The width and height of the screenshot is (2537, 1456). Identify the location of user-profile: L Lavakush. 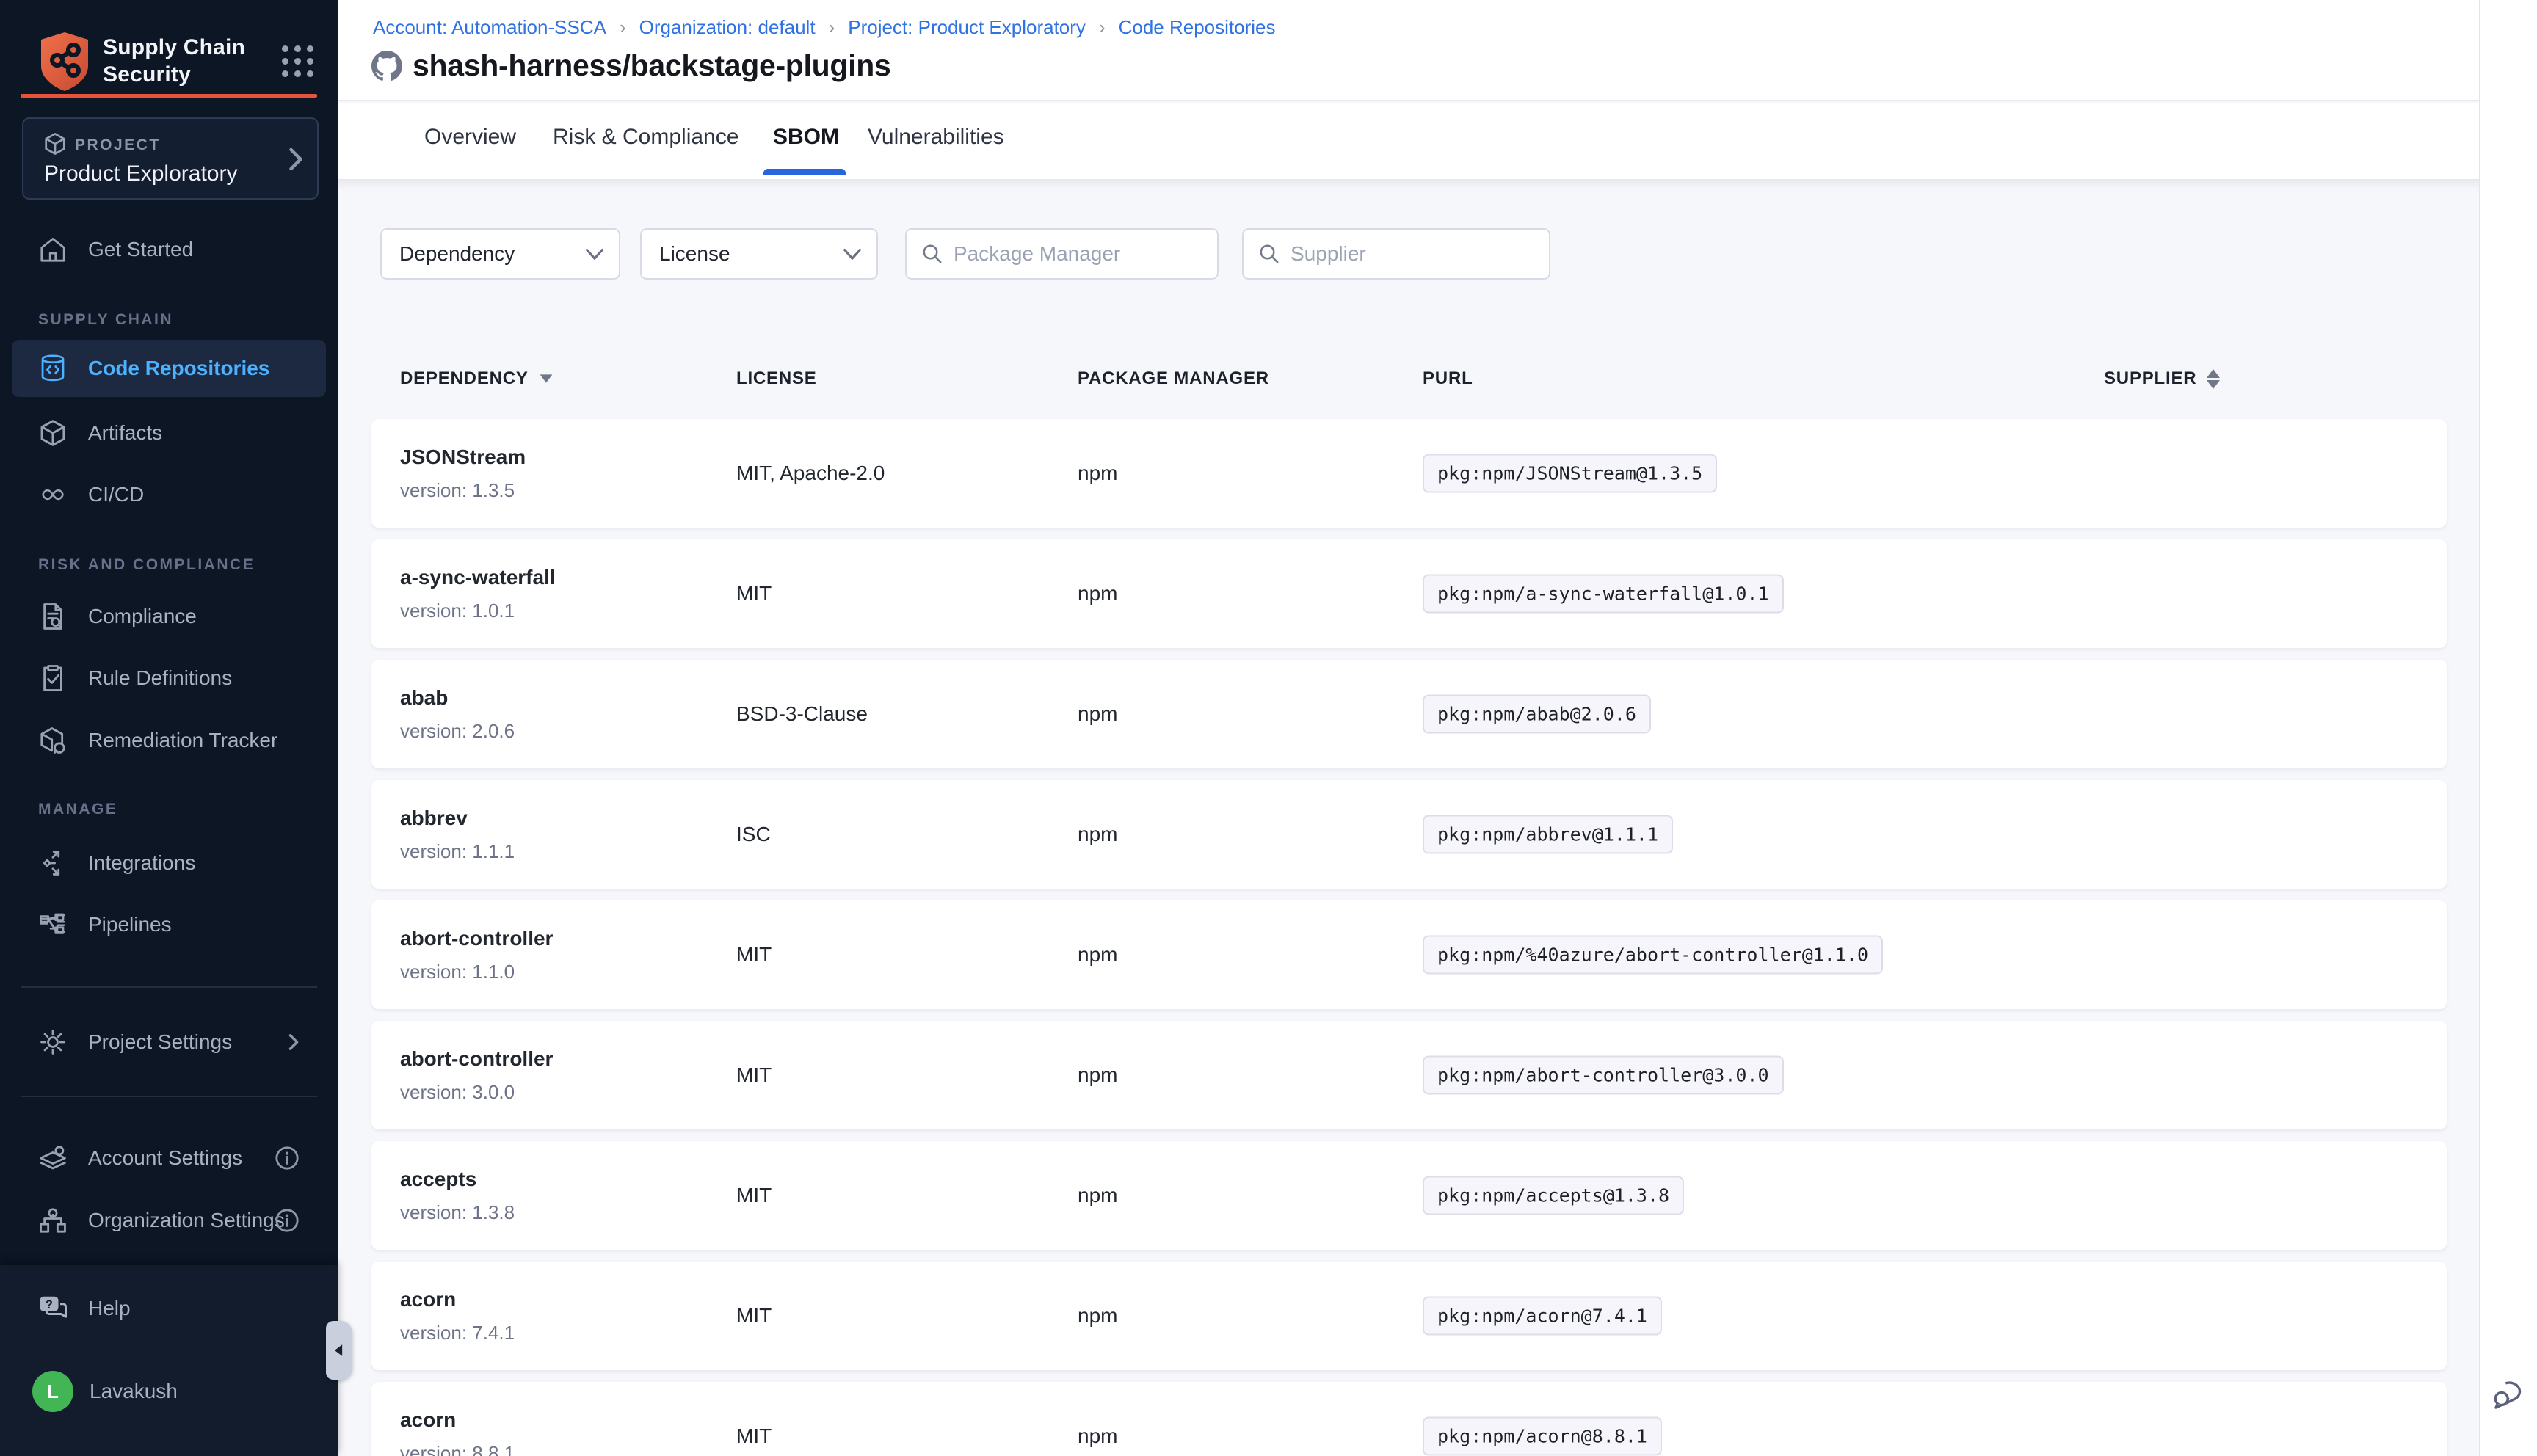
(169, 1391).